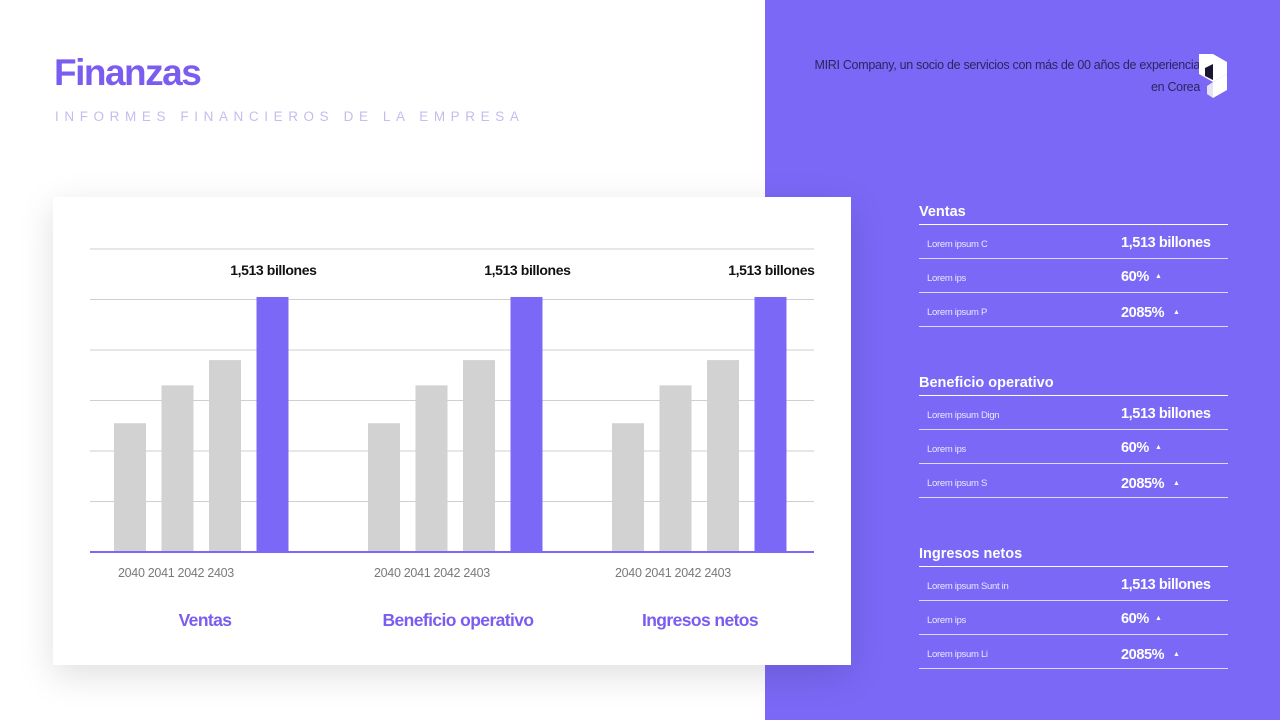  I want to click on page-subtitle: INFORMES FINANCIEROS DE LA EMPRESA, so click(290, 116).